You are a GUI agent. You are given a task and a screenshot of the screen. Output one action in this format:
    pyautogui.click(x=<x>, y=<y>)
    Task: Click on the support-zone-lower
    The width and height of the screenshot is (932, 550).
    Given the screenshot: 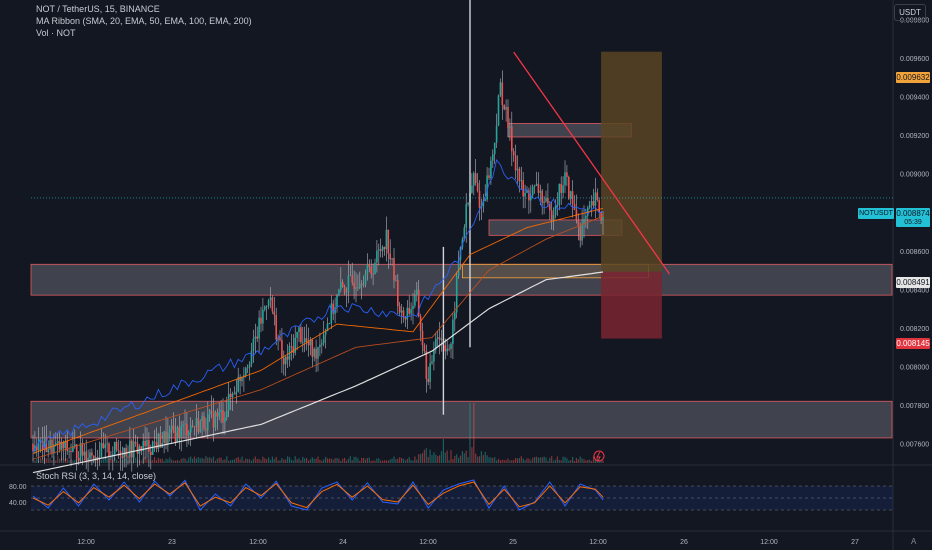 What is the action you would take?
    pyautogui.click(x=461, y=419)
    